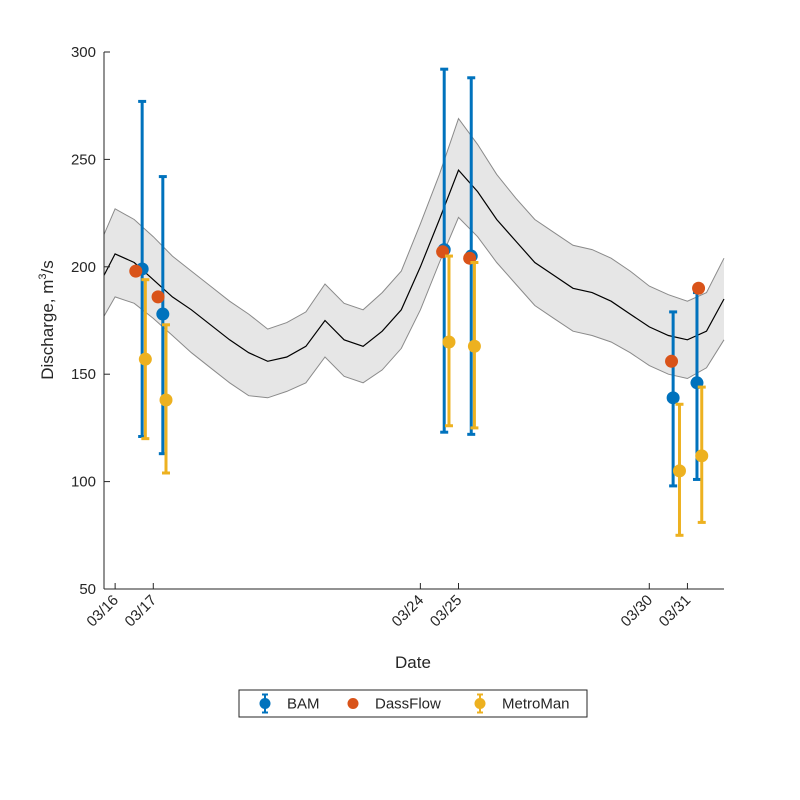  What do you see at coordinates (408, 704) in the screenshot?
I see `legend-label: DassFlow` at bounding box center [408, 704].